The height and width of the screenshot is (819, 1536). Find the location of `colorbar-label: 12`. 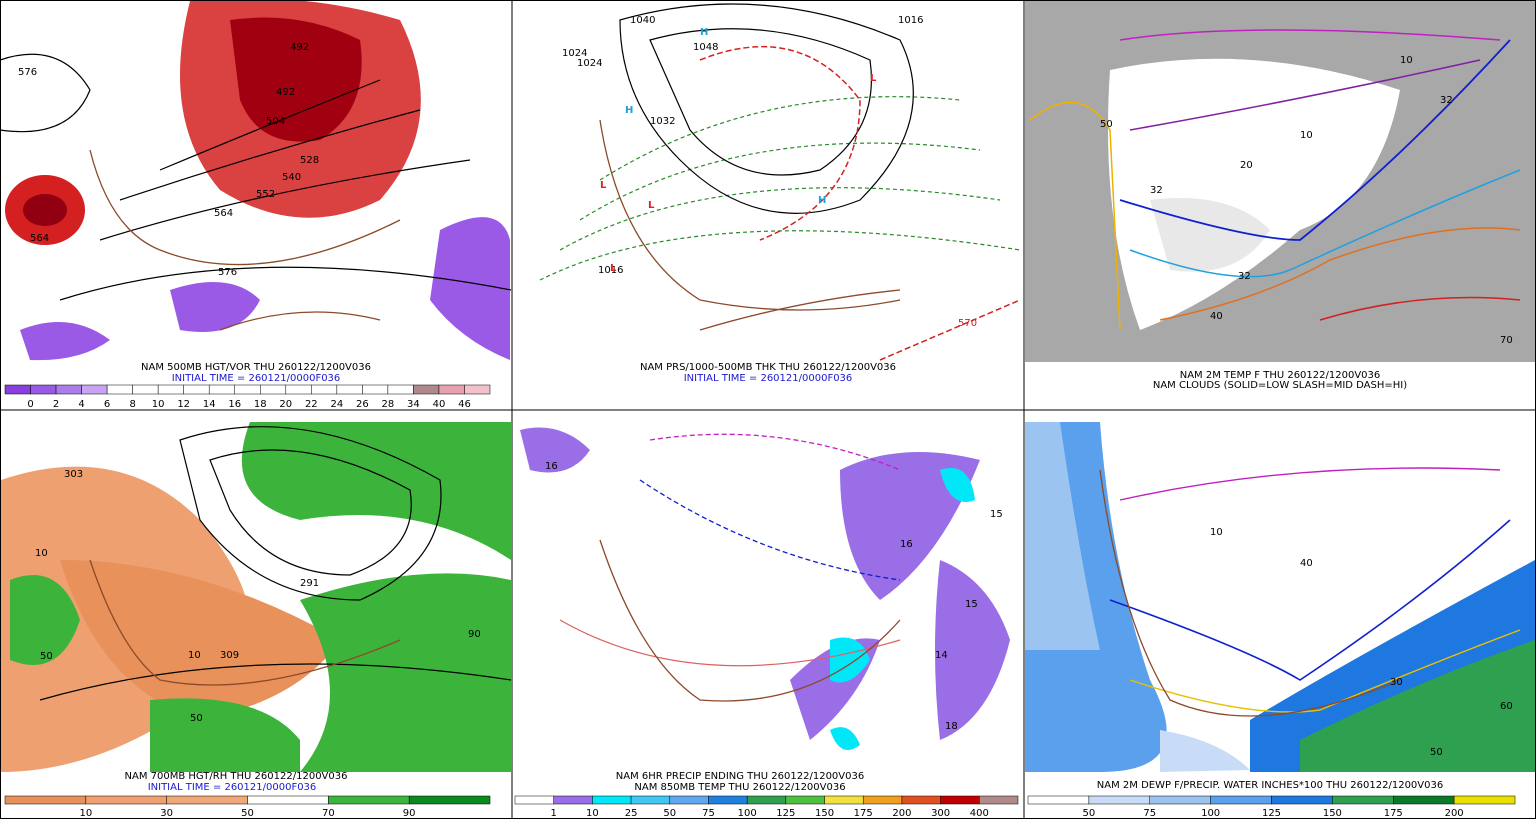

colorbar-label: 12 is located at coordinates (183, 404).